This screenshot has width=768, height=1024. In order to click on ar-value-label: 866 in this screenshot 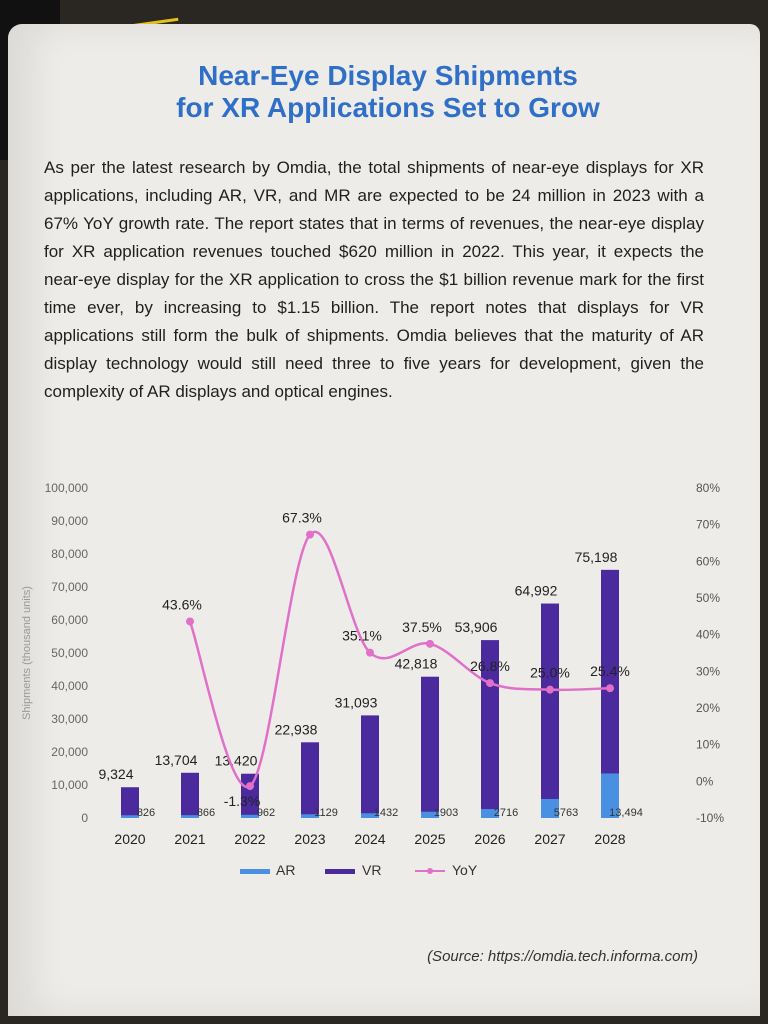, I will do `click(206, 813)`.